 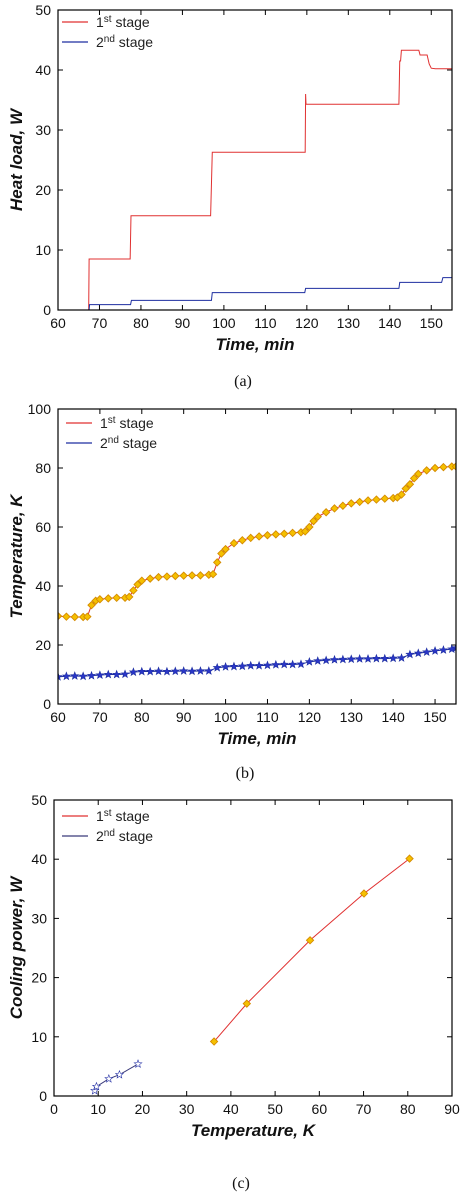 What do you see at coordinates (16, 159) in the screenshot?
I see `y-axis-title: Heat load, W` at bounding box center [16, 159].